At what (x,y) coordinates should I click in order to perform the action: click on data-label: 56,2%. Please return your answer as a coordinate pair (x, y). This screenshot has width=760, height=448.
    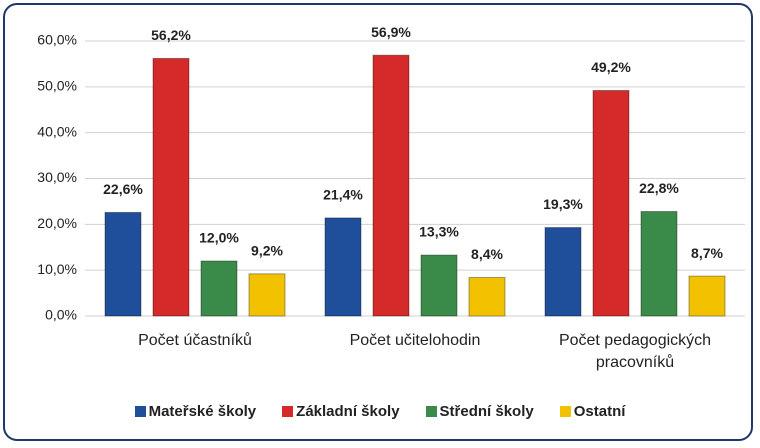
    Looking at the image, I should click on (171, 35).